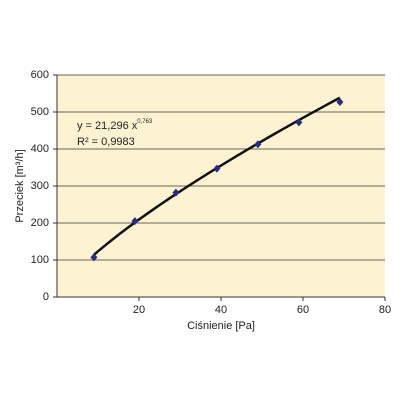 The width and height of the screenshot is (400, 405). I want to click on y-tick-label: 400, so click(40, 149).